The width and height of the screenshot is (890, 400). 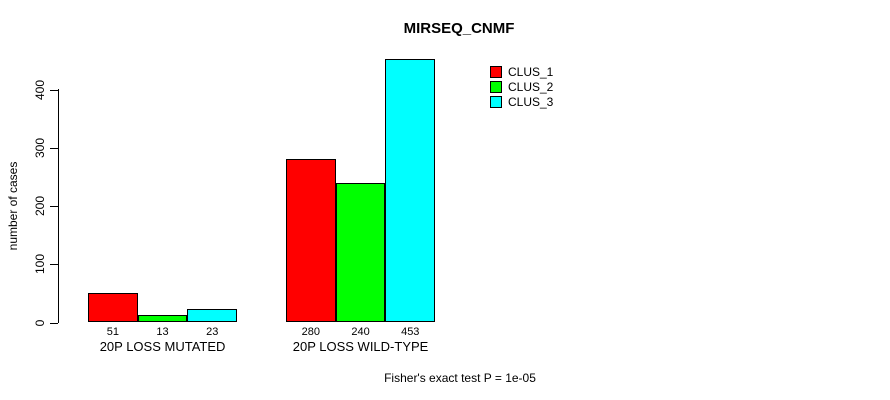 What do you see at coordinates (162, 332) in the screenshot?
I see `bar-value-label: 13` at bounding box center [162, 332].